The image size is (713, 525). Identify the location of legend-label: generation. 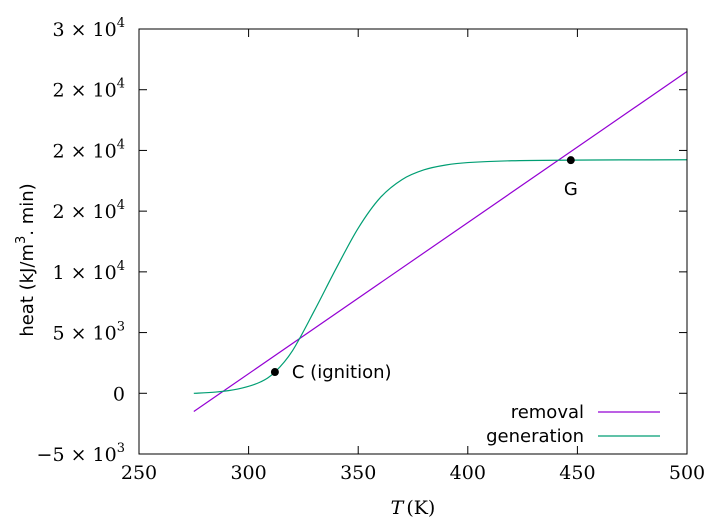
(535, 436).